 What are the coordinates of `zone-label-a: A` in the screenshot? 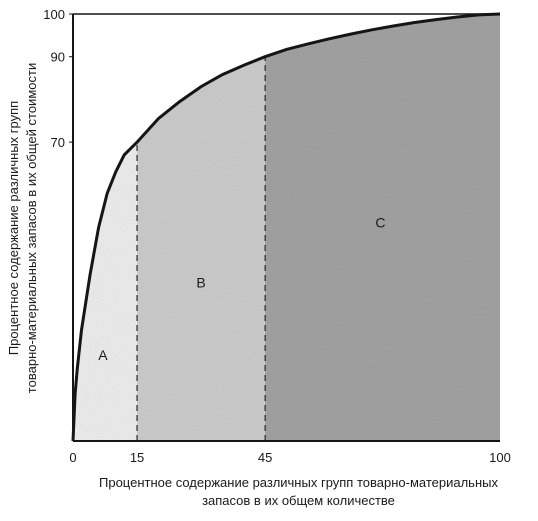 It's located at (103, 355).